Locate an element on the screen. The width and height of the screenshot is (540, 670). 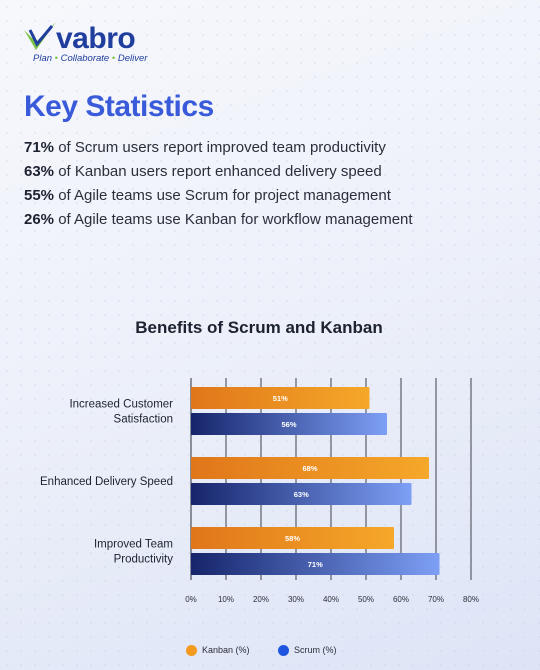
data-label: 58% is located at coordinates (292, 538).